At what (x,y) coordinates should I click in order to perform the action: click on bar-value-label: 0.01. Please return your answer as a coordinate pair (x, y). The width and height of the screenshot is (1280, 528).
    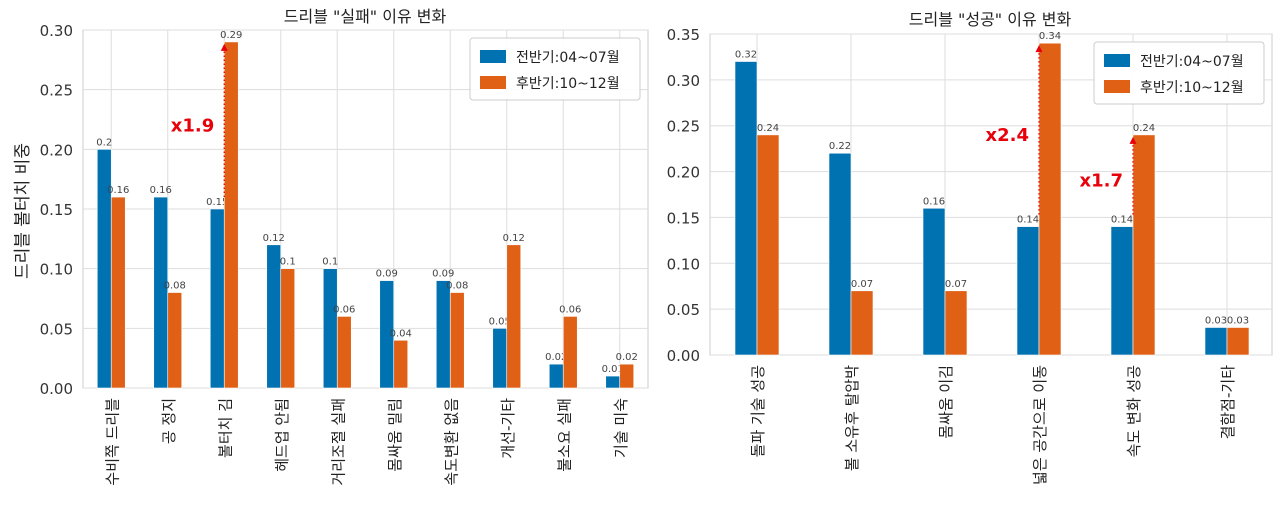
    Looking at the image, I should click on (613, 369).